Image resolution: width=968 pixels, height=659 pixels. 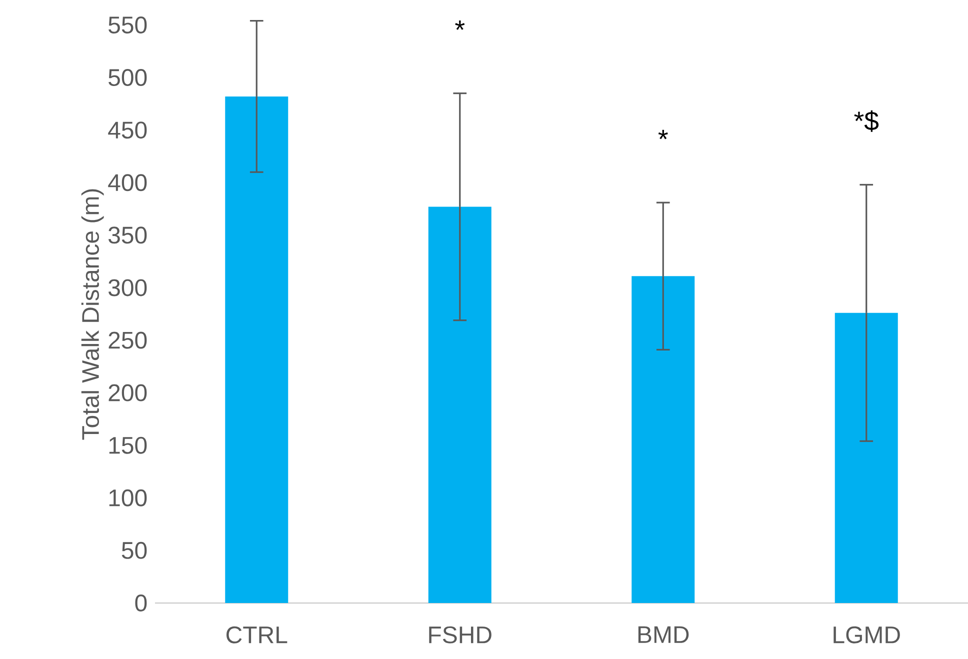 I want to click on x-tick-label: BMD, so click(x=663, y=634).